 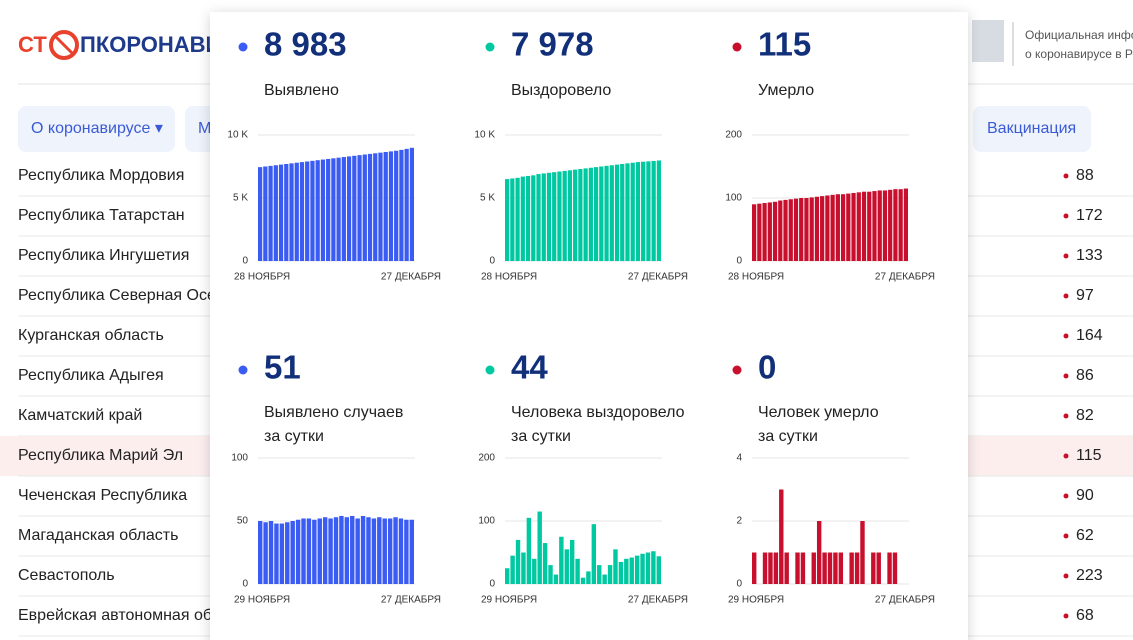 What do you see at coordinates (818, 412) in the screenshot?
I see `card-label: Человек умерло` at bounding box center [818, 412].